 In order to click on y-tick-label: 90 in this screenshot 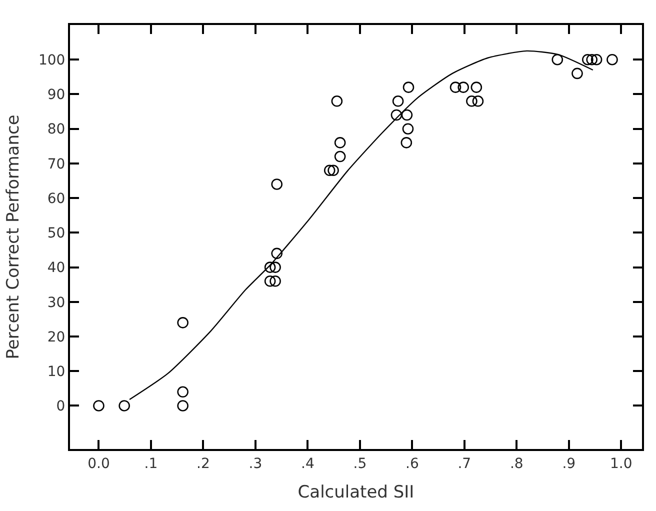, I will do `click(56, 95)`.